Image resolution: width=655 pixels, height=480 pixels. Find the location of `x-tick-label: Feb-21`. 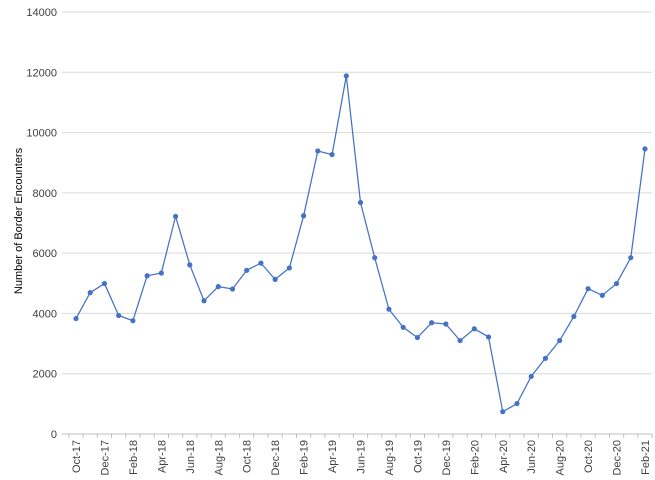

x-tick-label: Feb-21 is located at coordinates (646, 457).